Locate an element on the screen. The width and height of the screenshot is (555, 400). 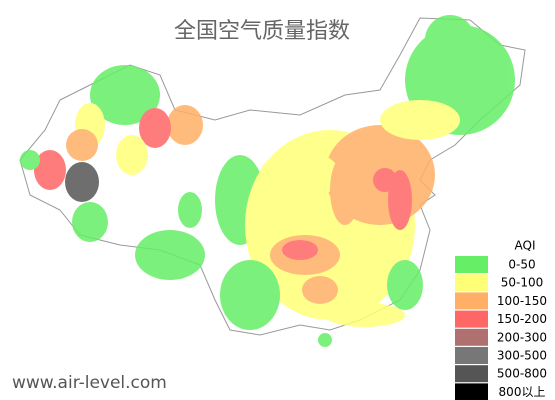
legend-label: 300-500 is located at coordinates (522, 356).